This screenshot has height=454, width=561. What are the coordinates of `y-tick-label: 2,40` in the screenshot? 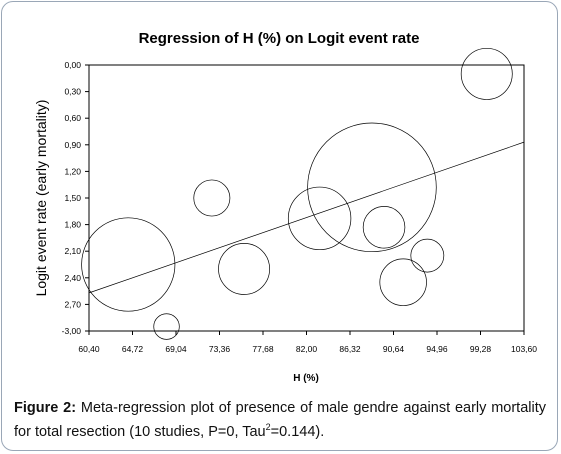 It's located at (72, 278).